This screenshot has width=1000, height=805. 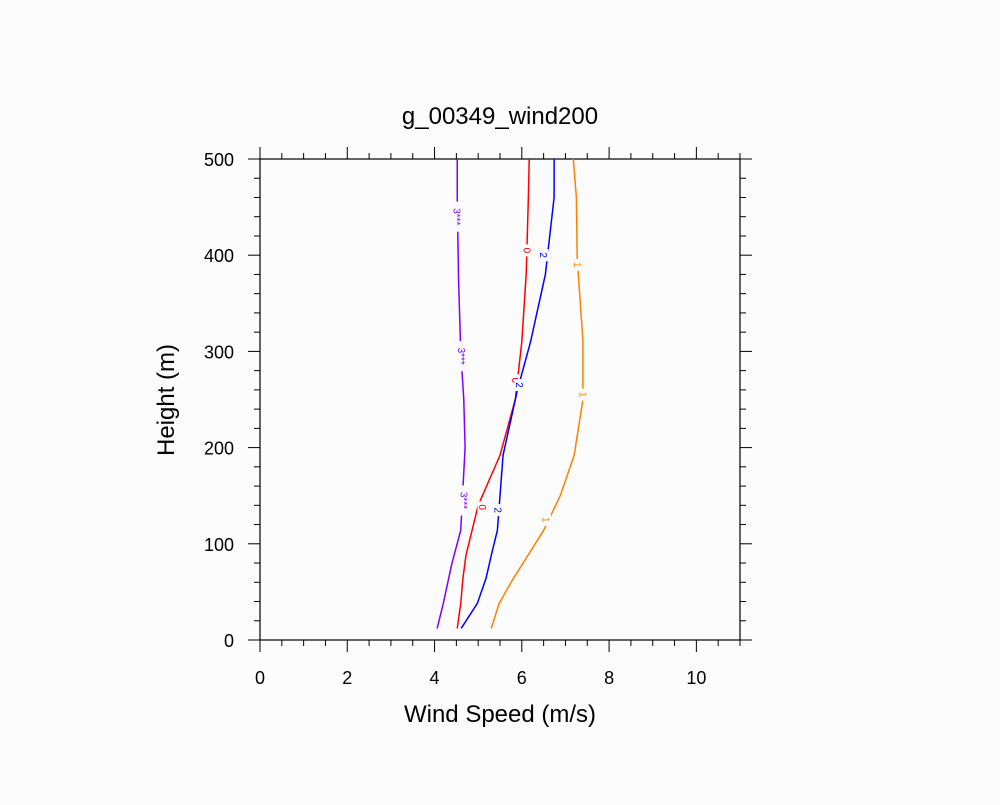 What do you see at coordinates (219, 352) in the screenshot?
I see `y-tick-label: 300` at bounding box center [219, 352].